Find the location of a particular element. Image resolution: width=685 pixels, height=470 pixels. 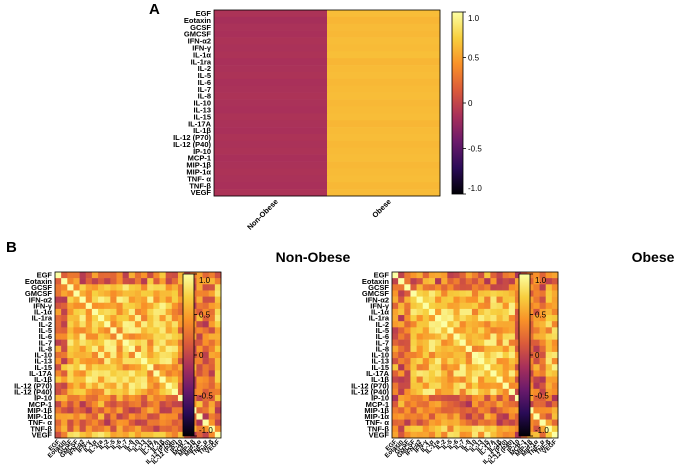

heatmap-non-obese-colorbar-tick-label: 1.0 is located at coordinates (205, 280).